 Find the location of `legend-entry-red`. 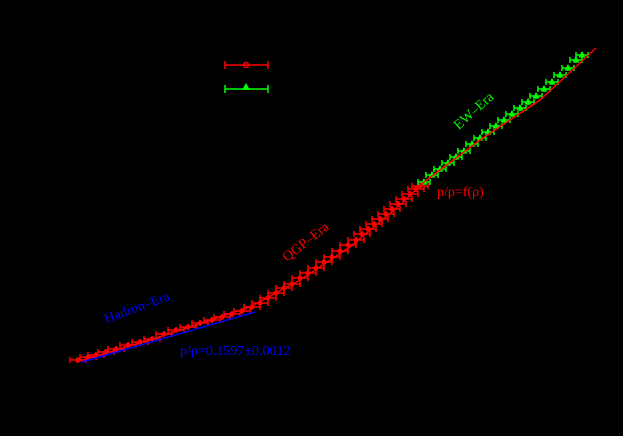

legend-entry-red is located at coordinates (246, 65).